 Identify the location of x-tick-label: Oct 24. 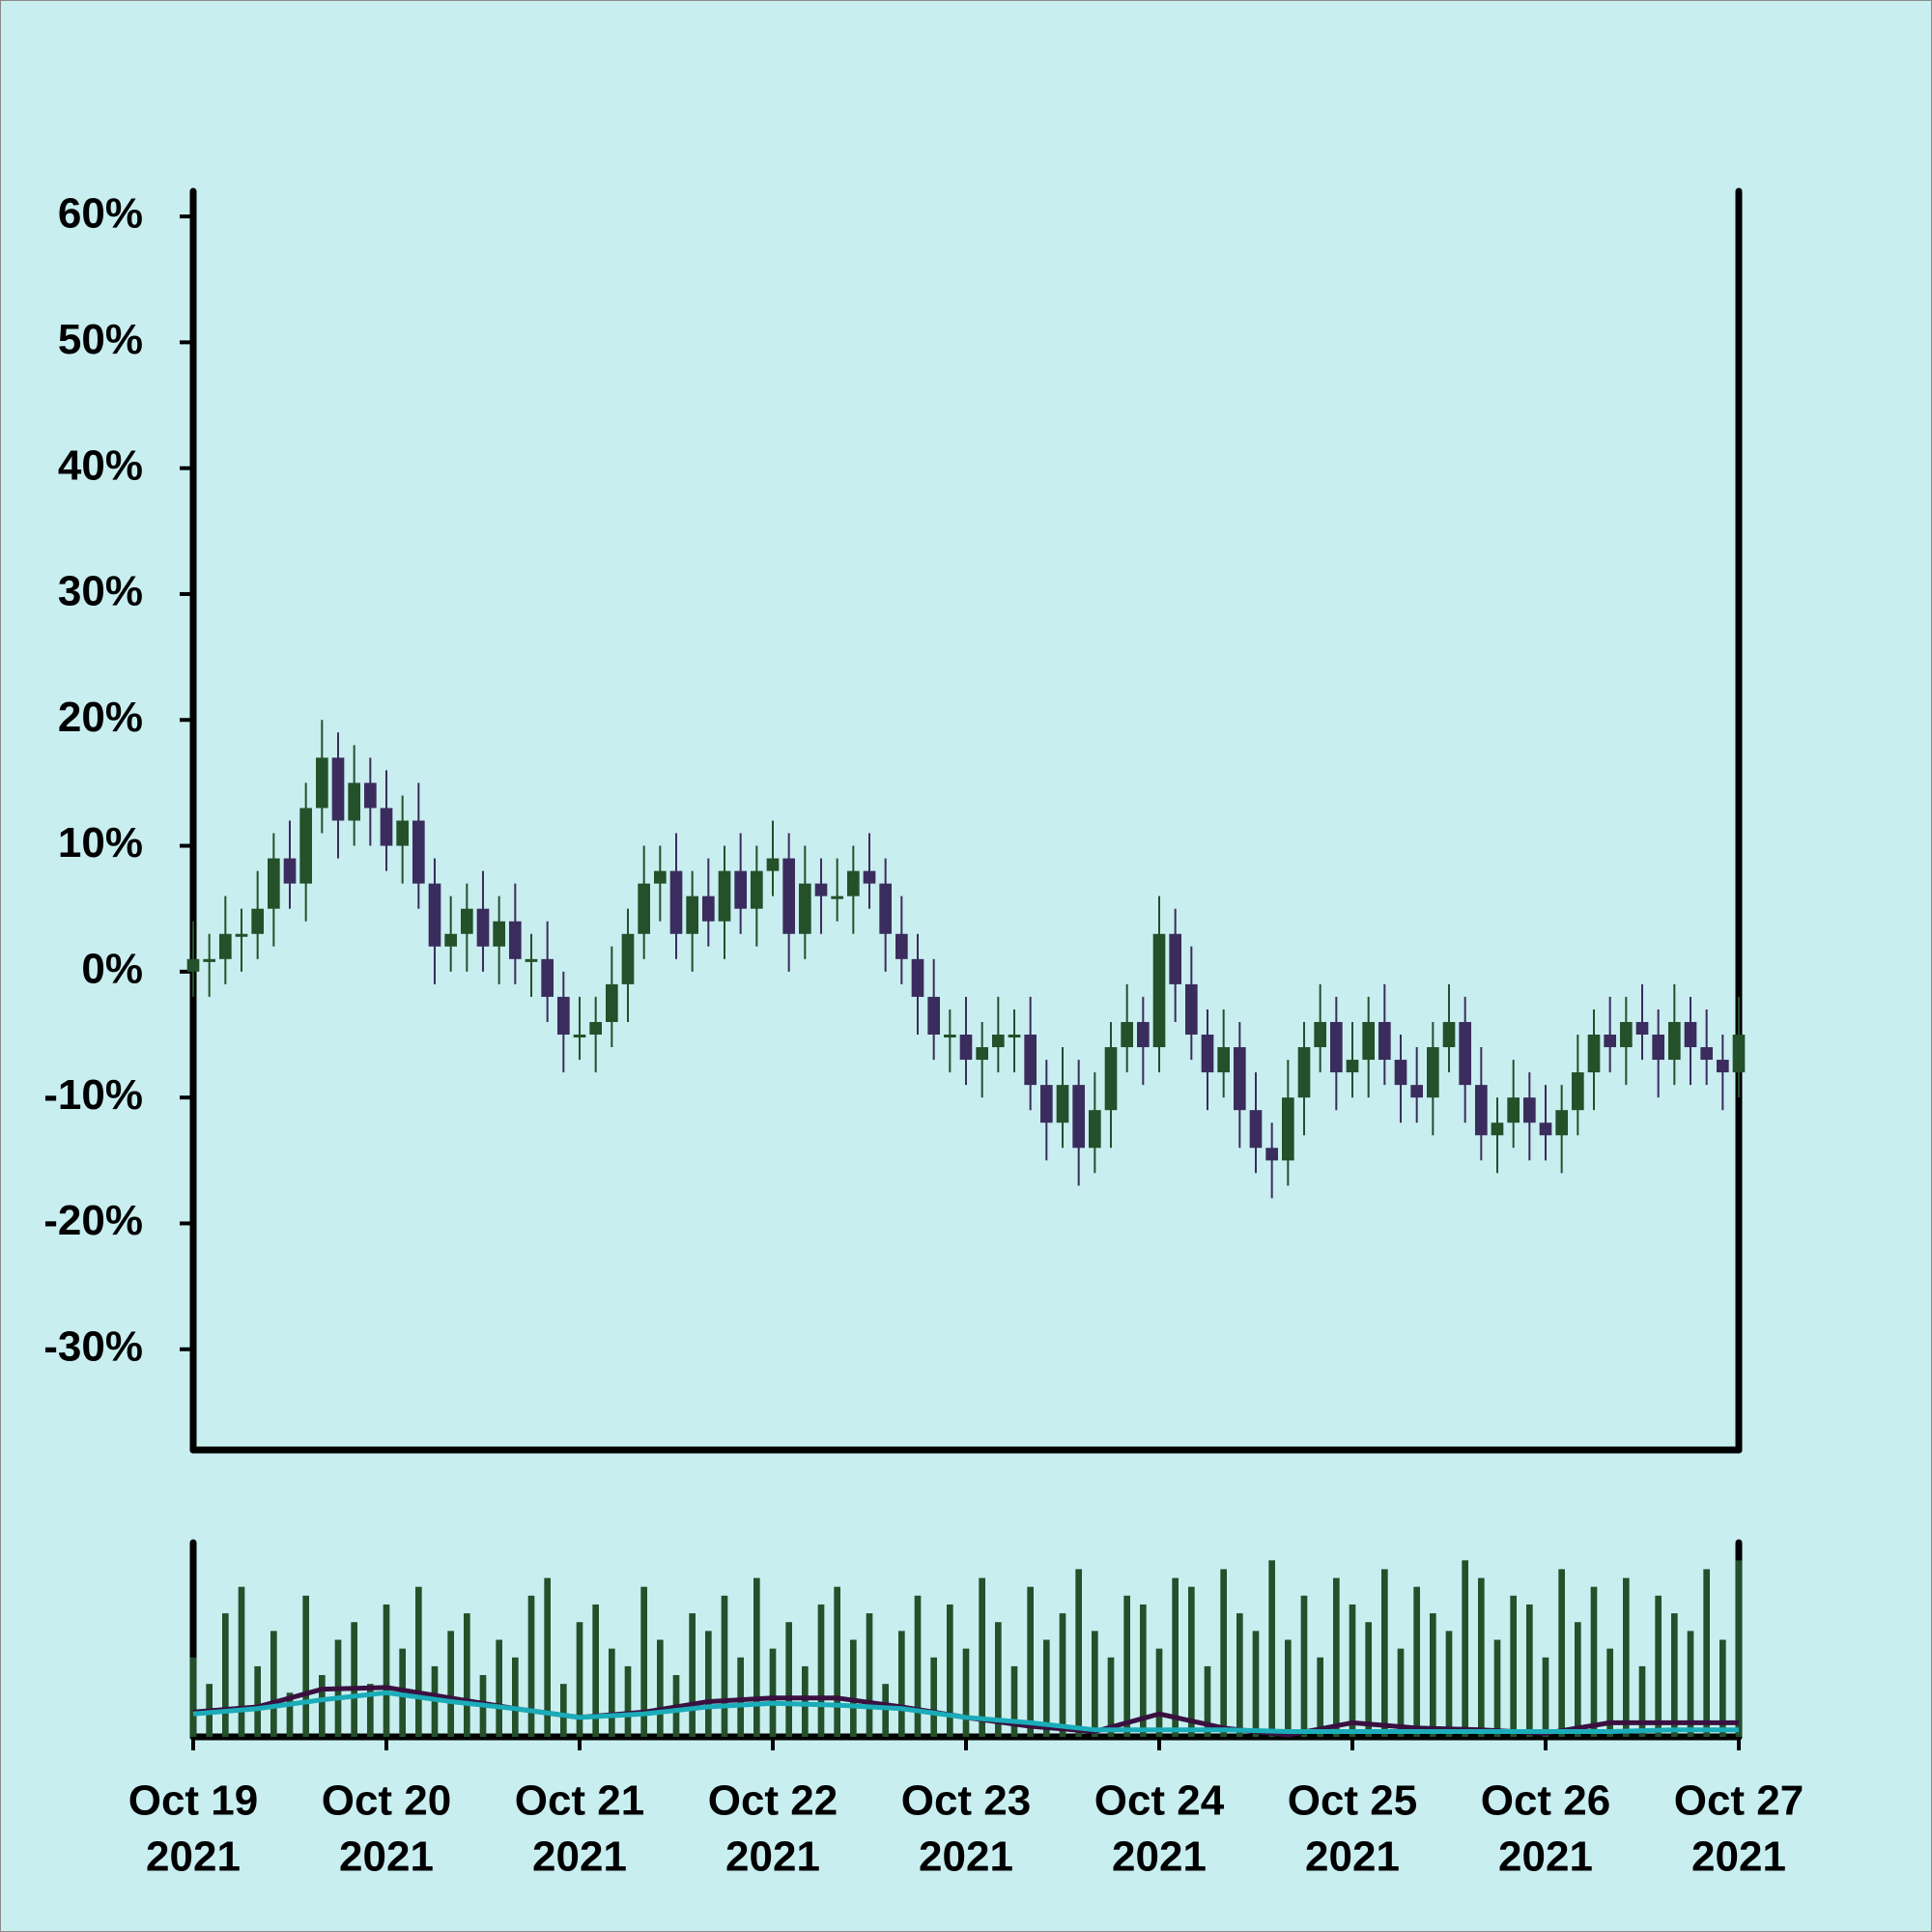
(1159, 1801).